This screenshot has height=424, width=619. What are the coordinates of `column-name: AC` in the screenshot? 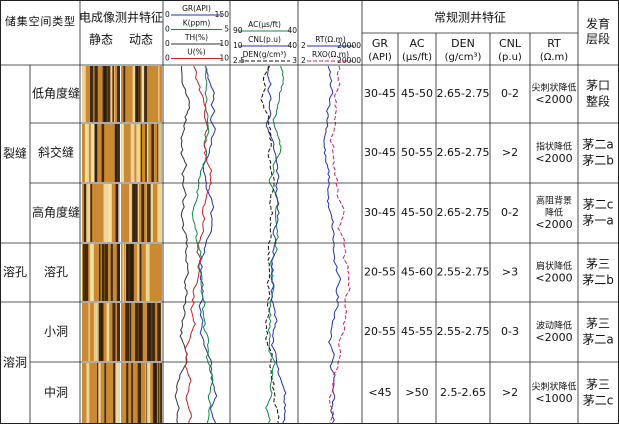 It's located at (416, 43).